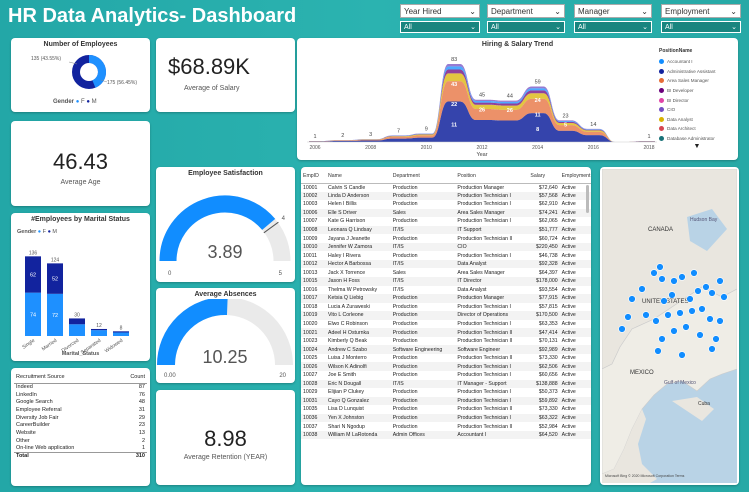  I want to click on table-row: Diversity Job Fair 29, so click(80, 418).